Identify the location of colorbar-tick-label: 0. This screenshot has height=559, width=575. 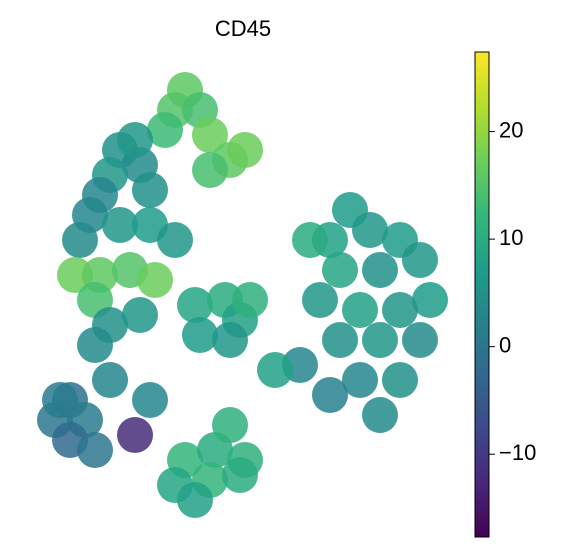
(505, 344).